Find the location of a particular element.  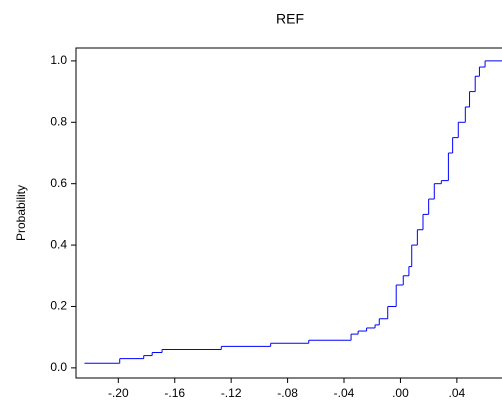

x-tick-label: -.16 is located at coordinates (174, 393).